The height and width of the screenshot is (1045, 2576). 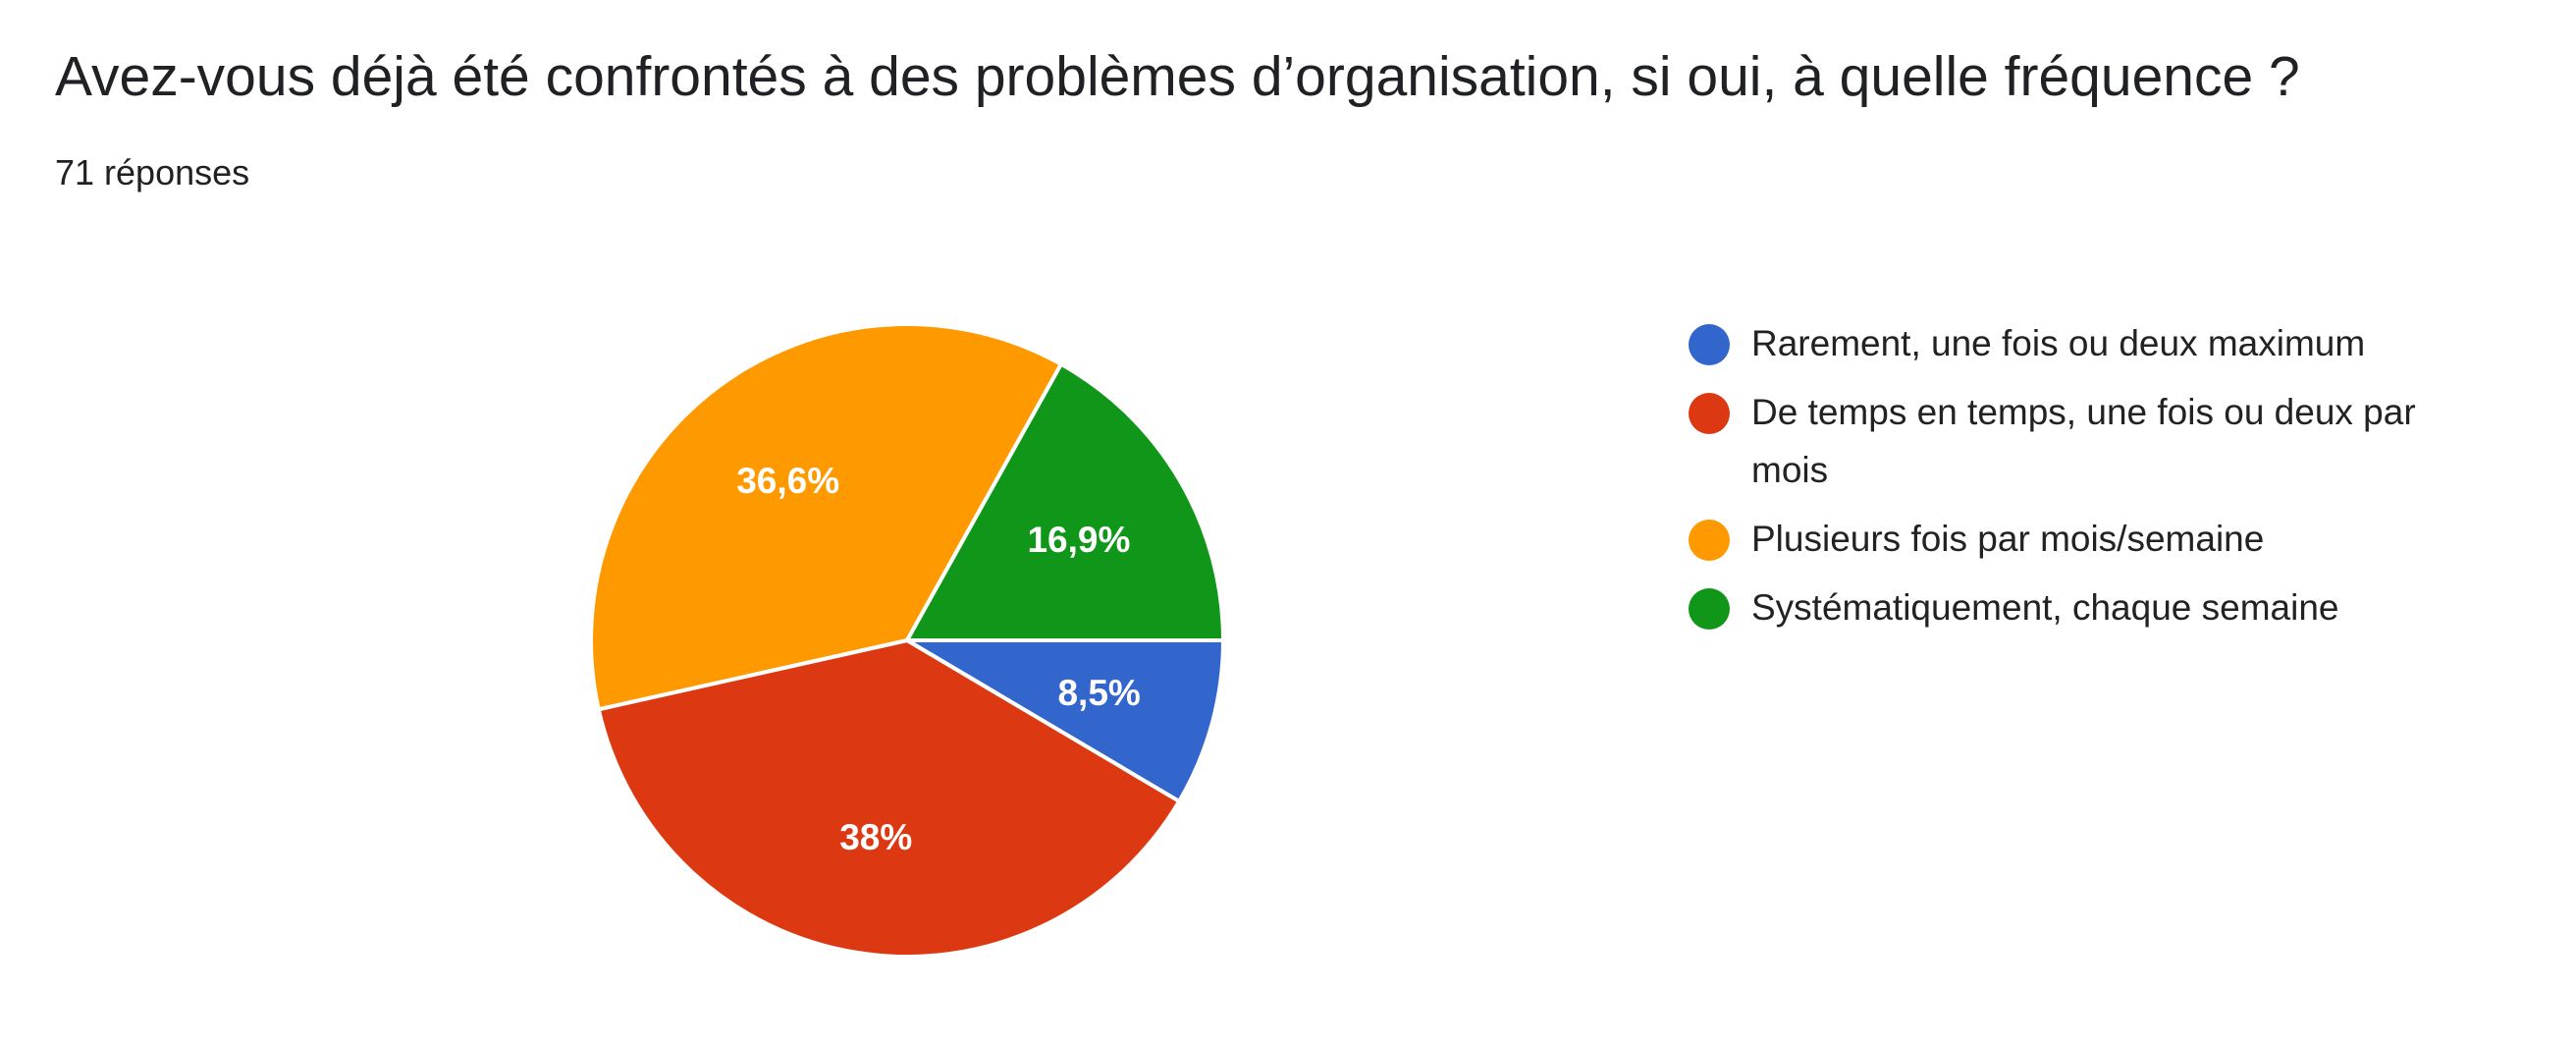 I want to click on legend-item: Systématiquement, chaque semaine, so click(x=2091, y=607).